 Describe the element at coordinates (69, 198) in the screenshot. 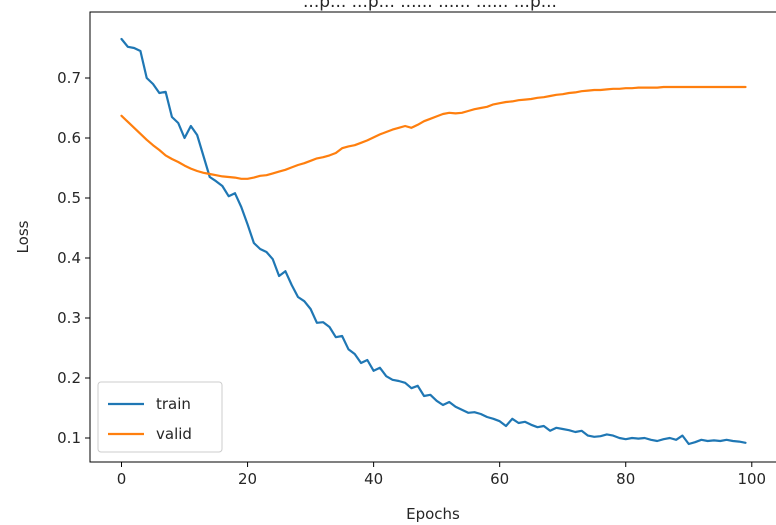

I see `y-tick-label: 0.5` at that location.